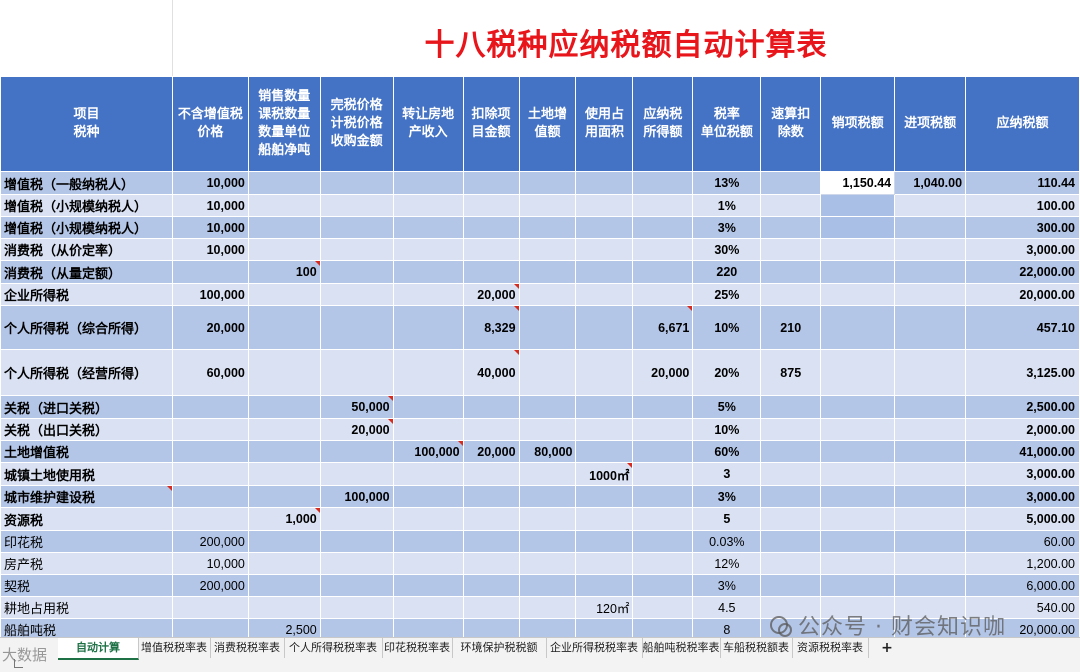 Image resolution: width=1080 pixels, height=672 pixels. What do you see at coordinates (210, 496) in the screenshot?
I see `cell-price` at bounding box center [210, 496].